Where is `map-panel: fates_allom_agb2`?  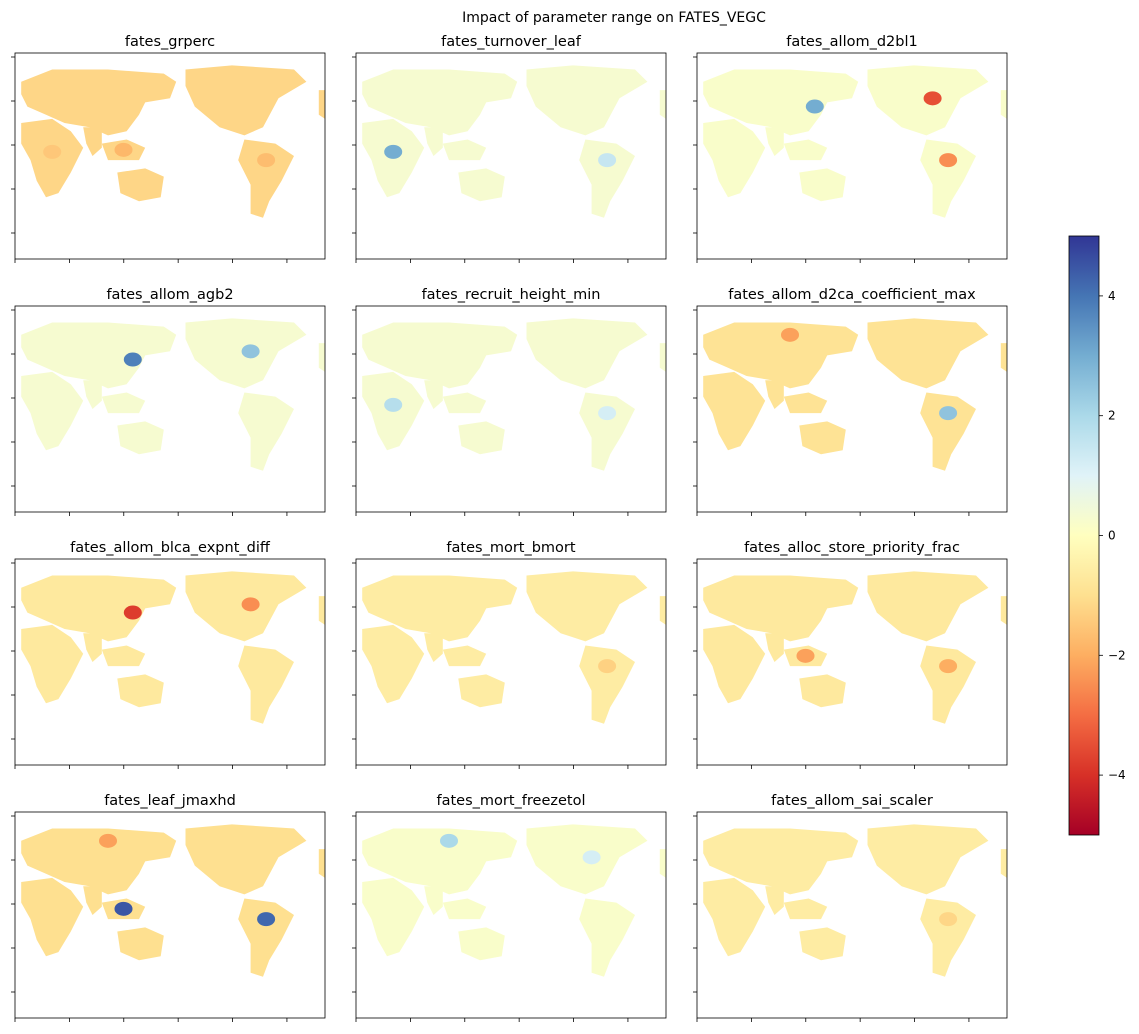
map-panel: fates_allom_agb2 is located at coordinates (168, 401).